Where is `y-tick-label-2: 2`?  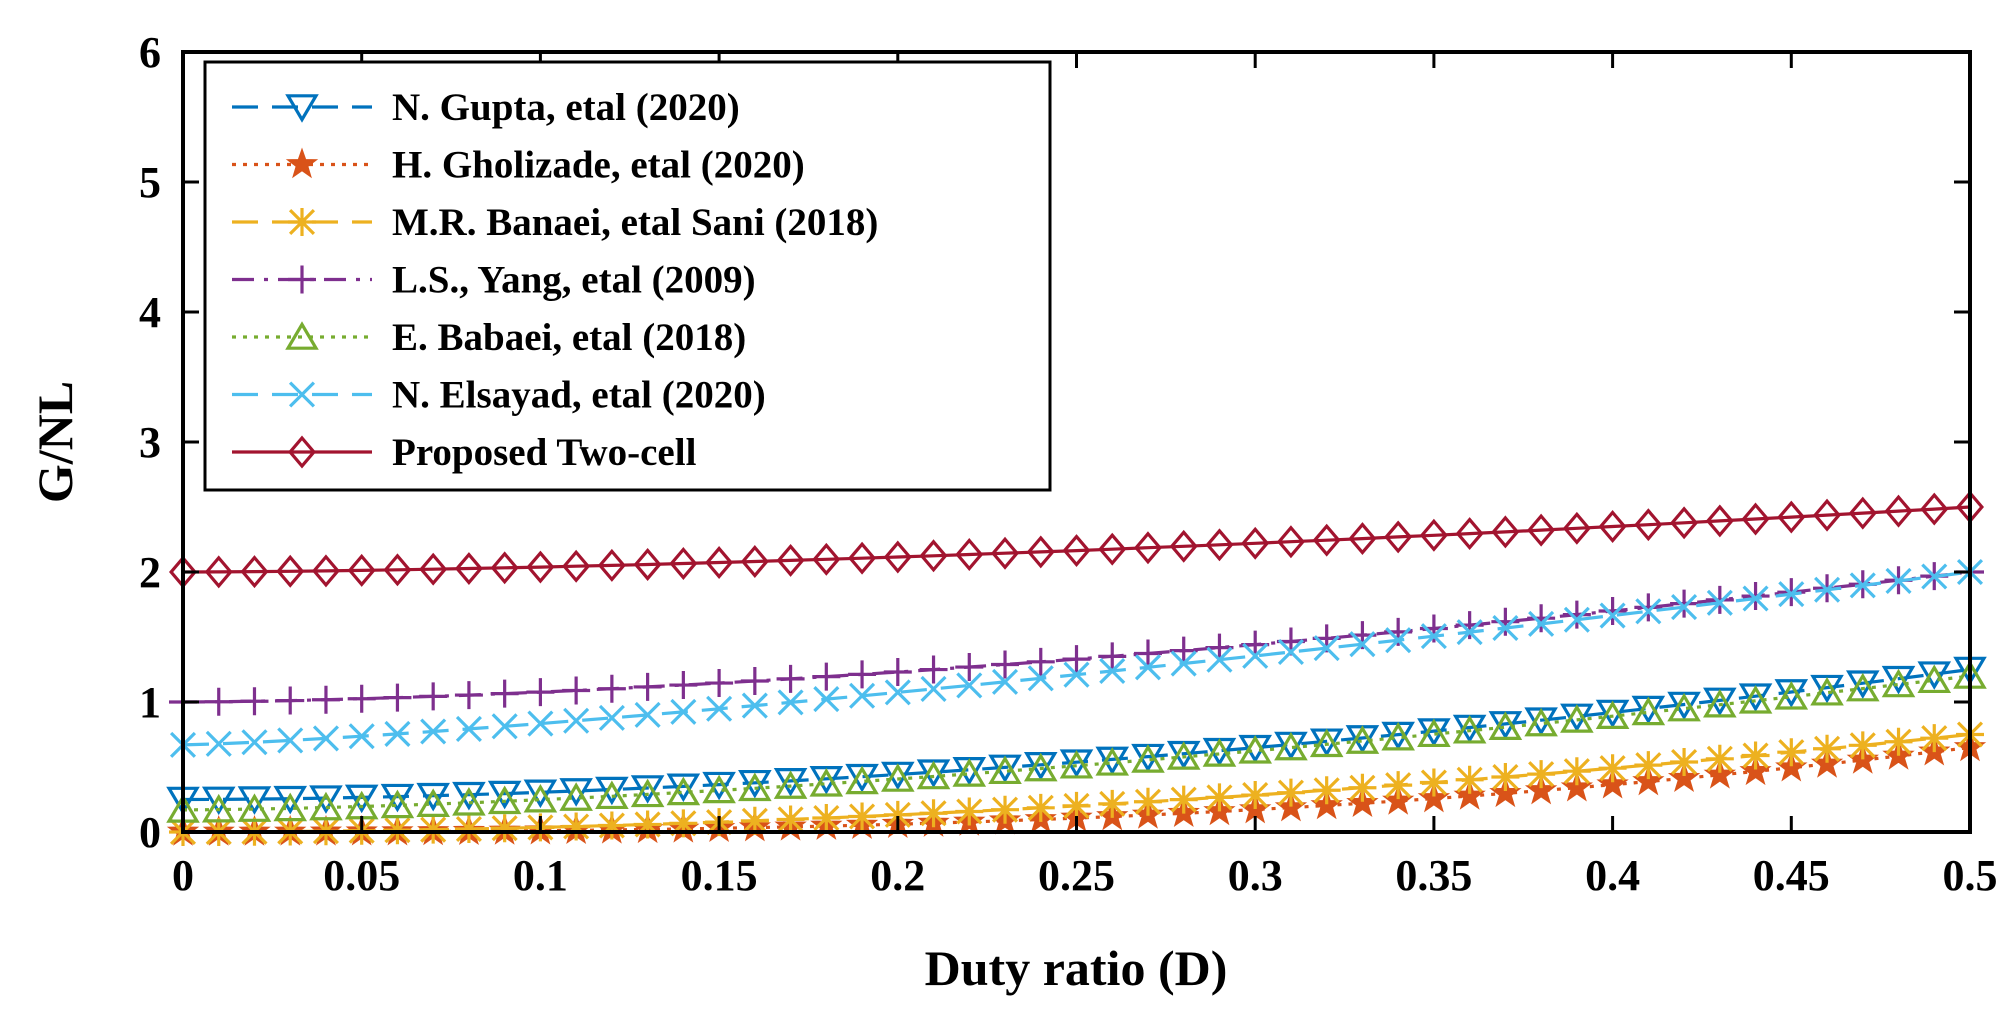
y-tick-label-2: 2 is located at coordinates (150, 572).